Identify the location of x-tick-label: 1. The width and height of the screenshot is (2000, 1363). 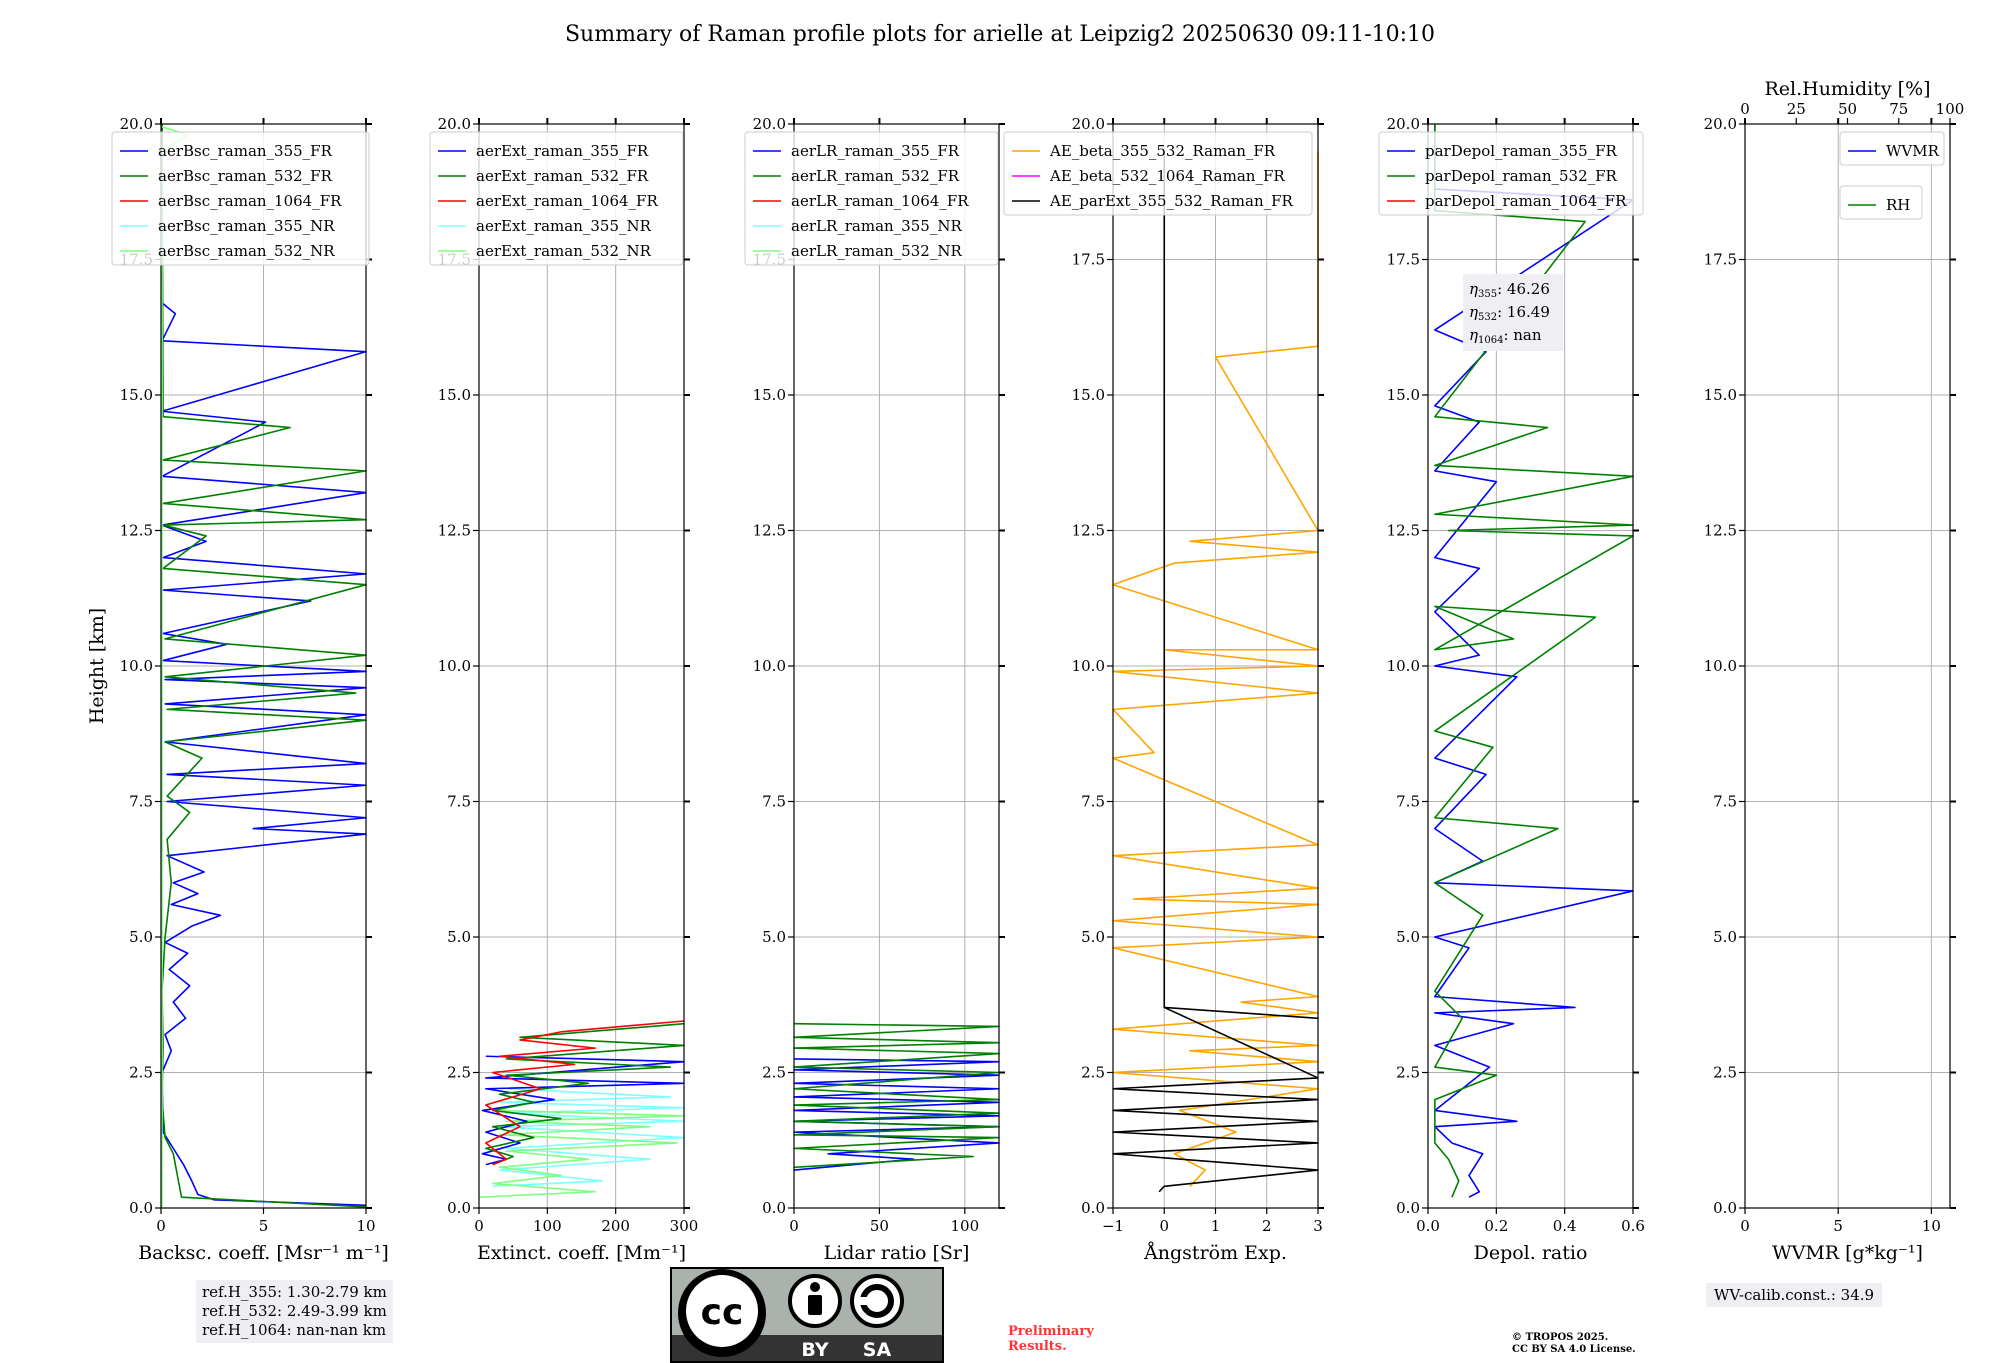
(1216, 1226).